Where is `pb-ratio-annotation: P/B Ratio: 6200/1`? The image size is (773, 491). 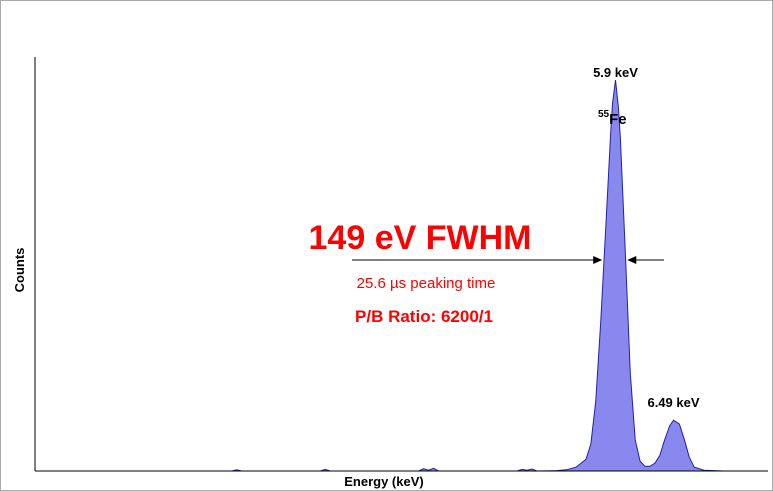
pb-ratio-annotation: P/B Ratio: 6200/1 is located at coordinates (424, 316).